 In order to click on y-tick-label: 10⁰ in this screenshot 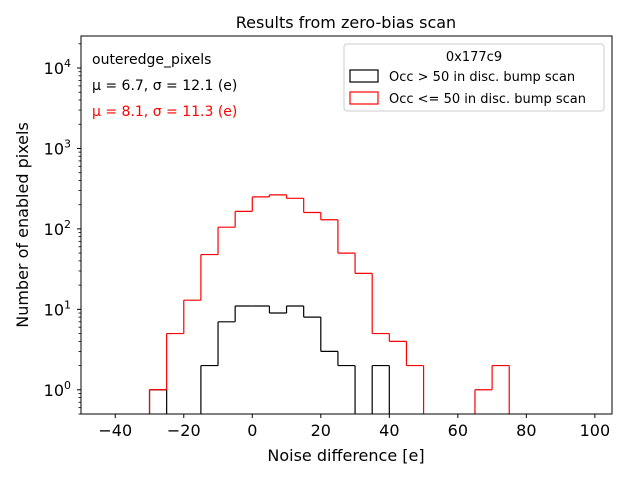, I will do `click(57, 389)`.